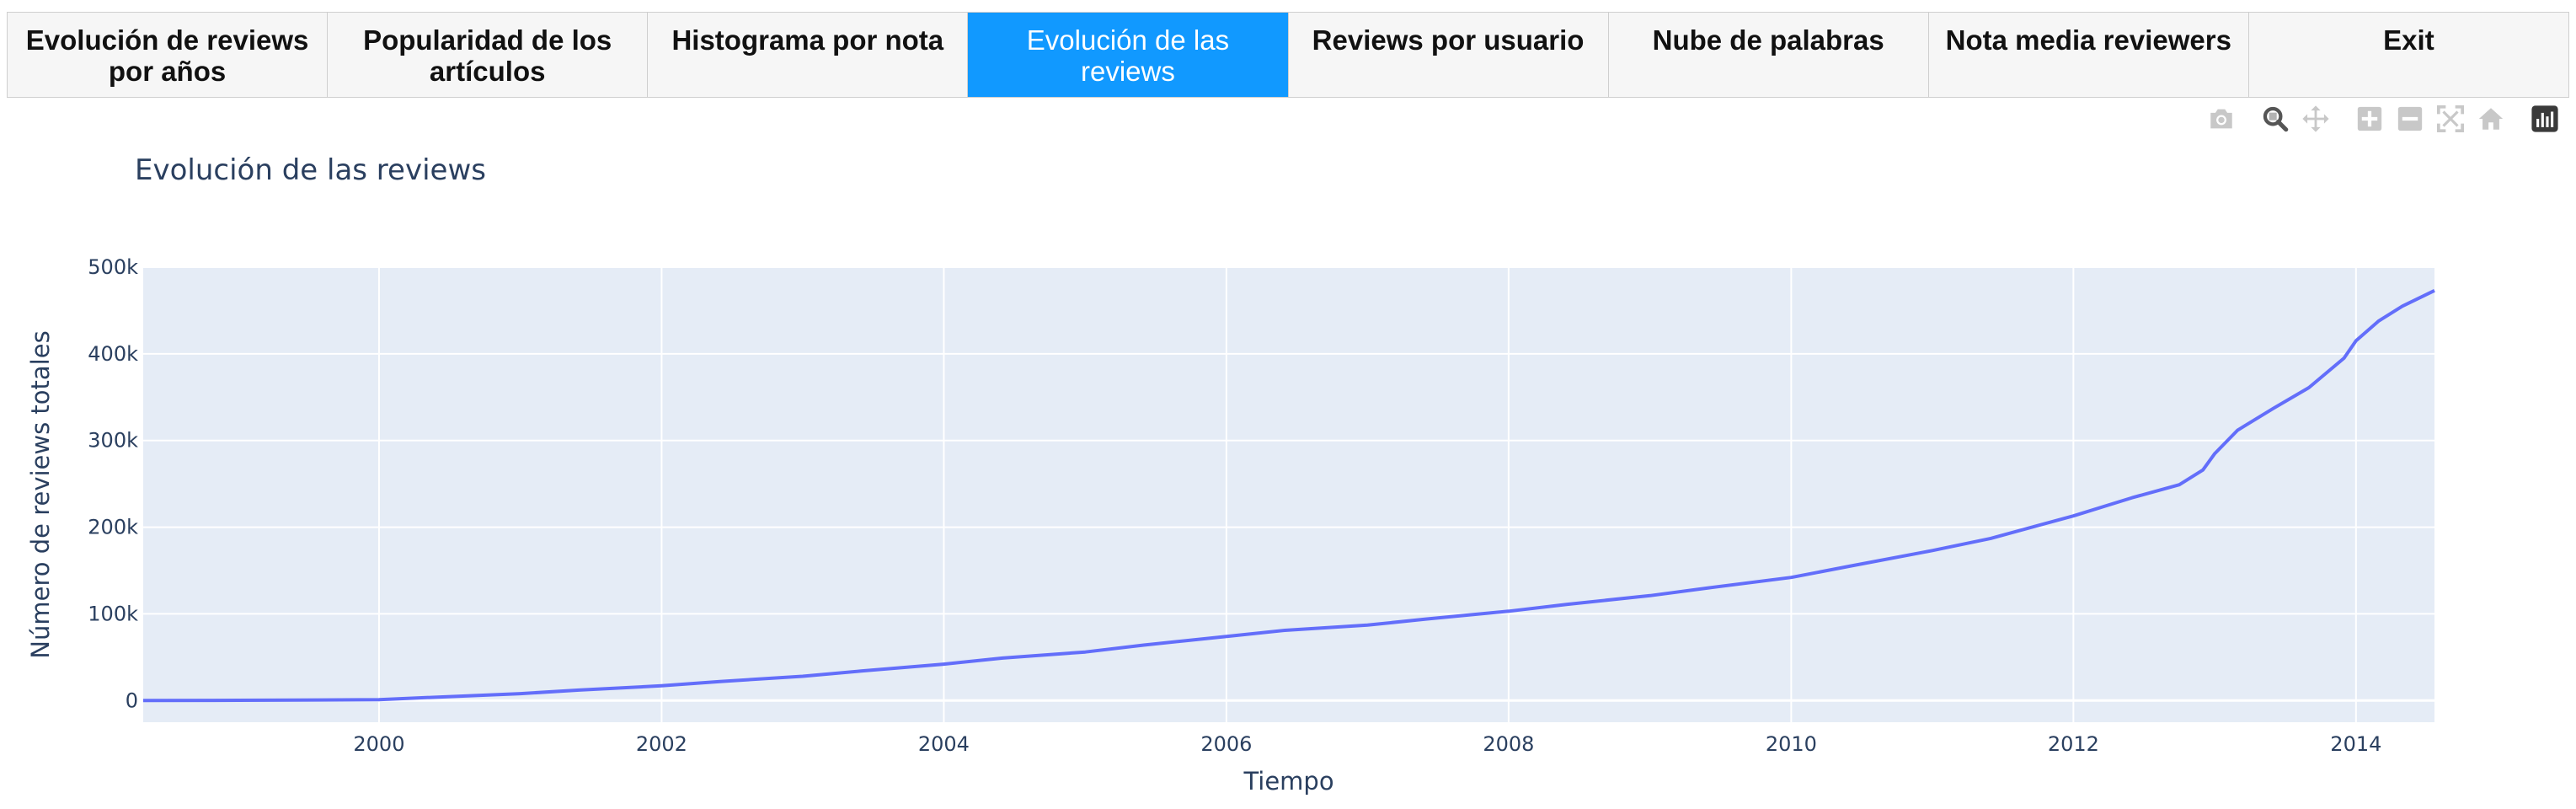 This screenshot has height=809, width=2576. I want to click on pan-icon, so click(2315, 118).